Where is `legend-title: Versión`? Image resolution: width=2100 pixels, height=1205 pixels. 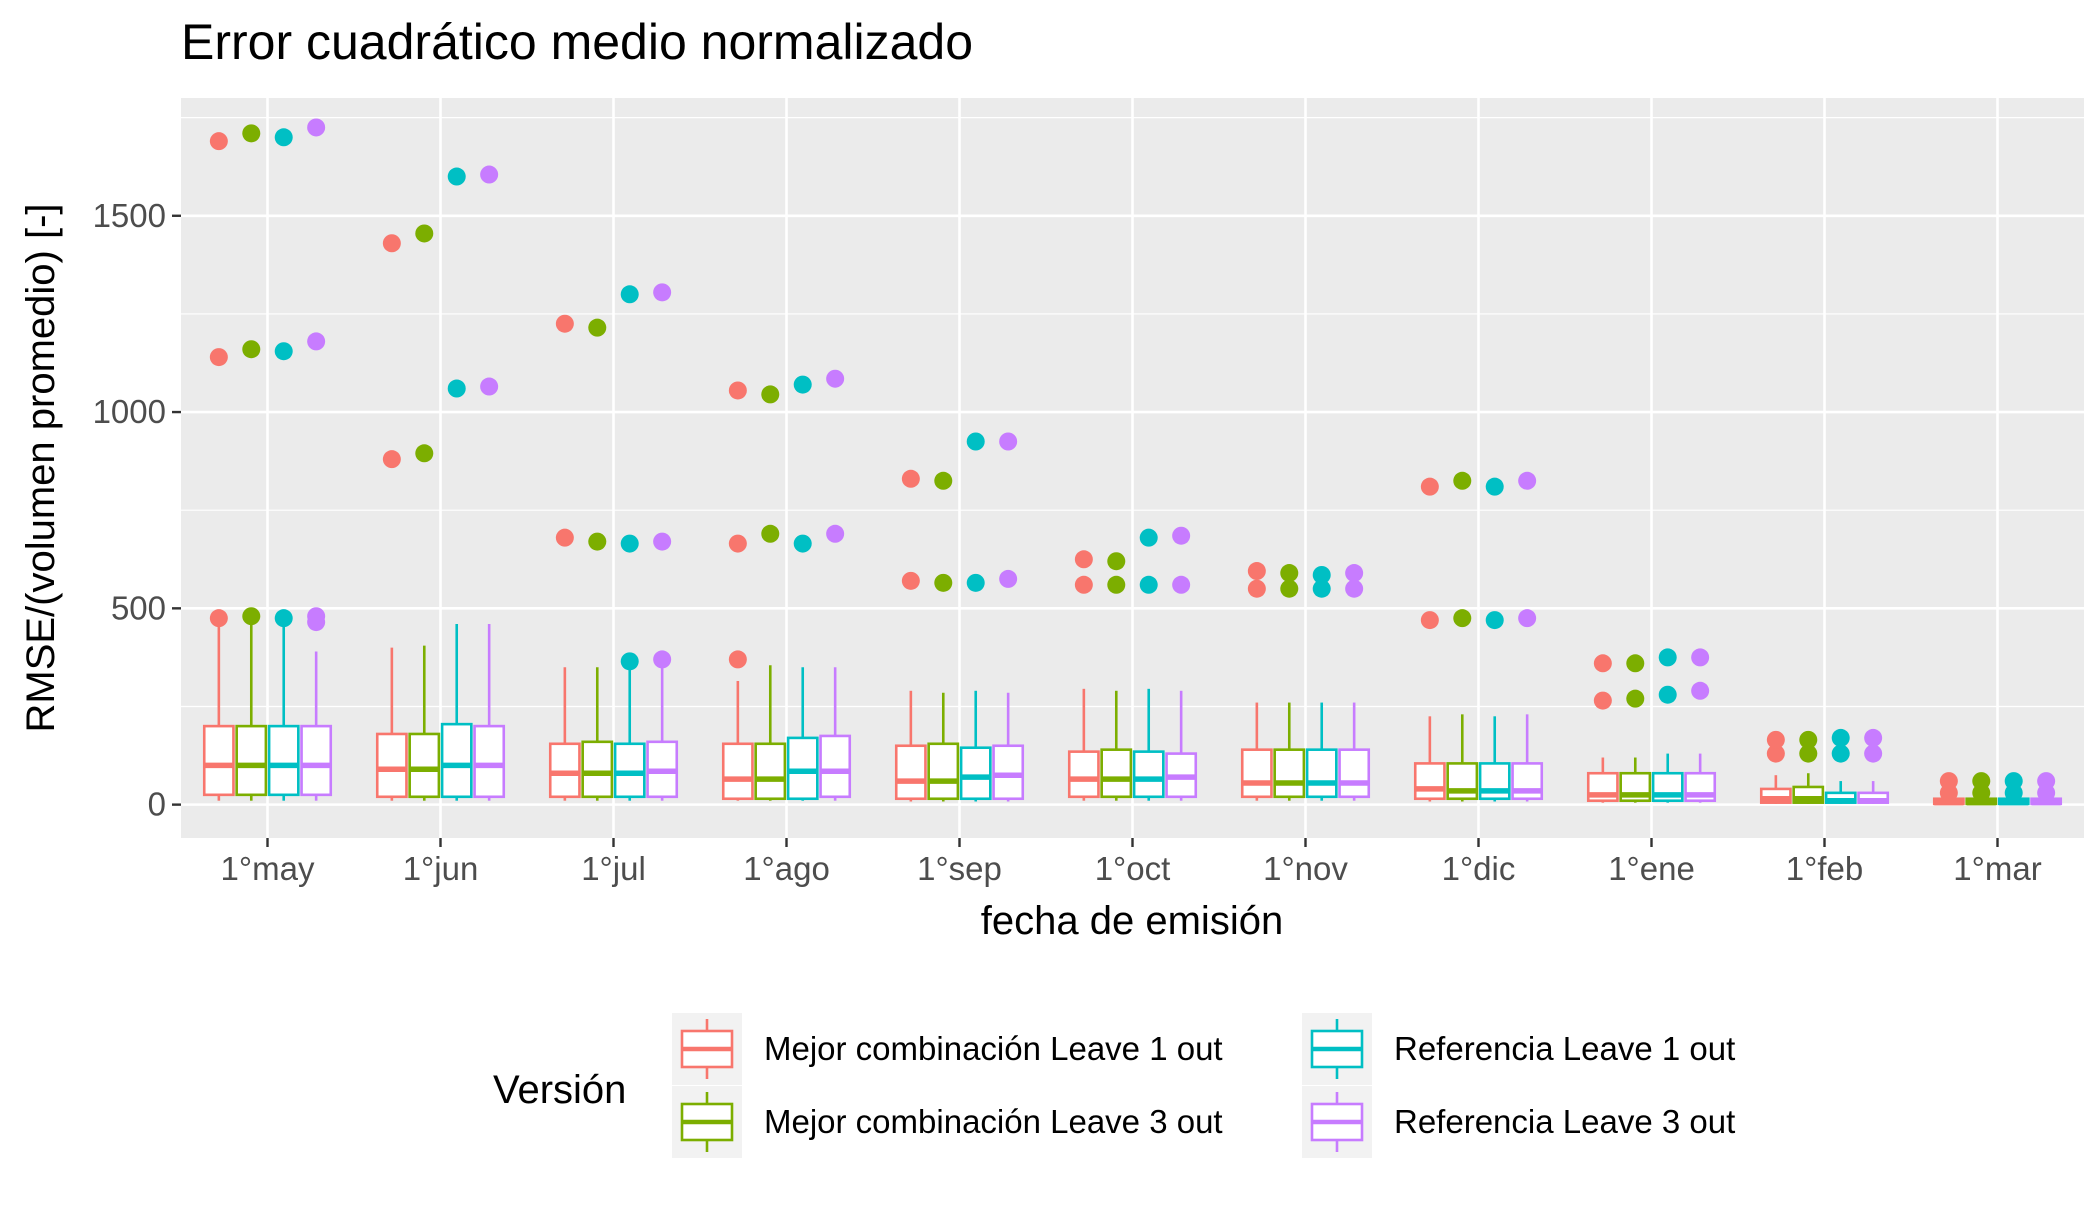 legend-title: Versión is located at coordinates (559, 1090).